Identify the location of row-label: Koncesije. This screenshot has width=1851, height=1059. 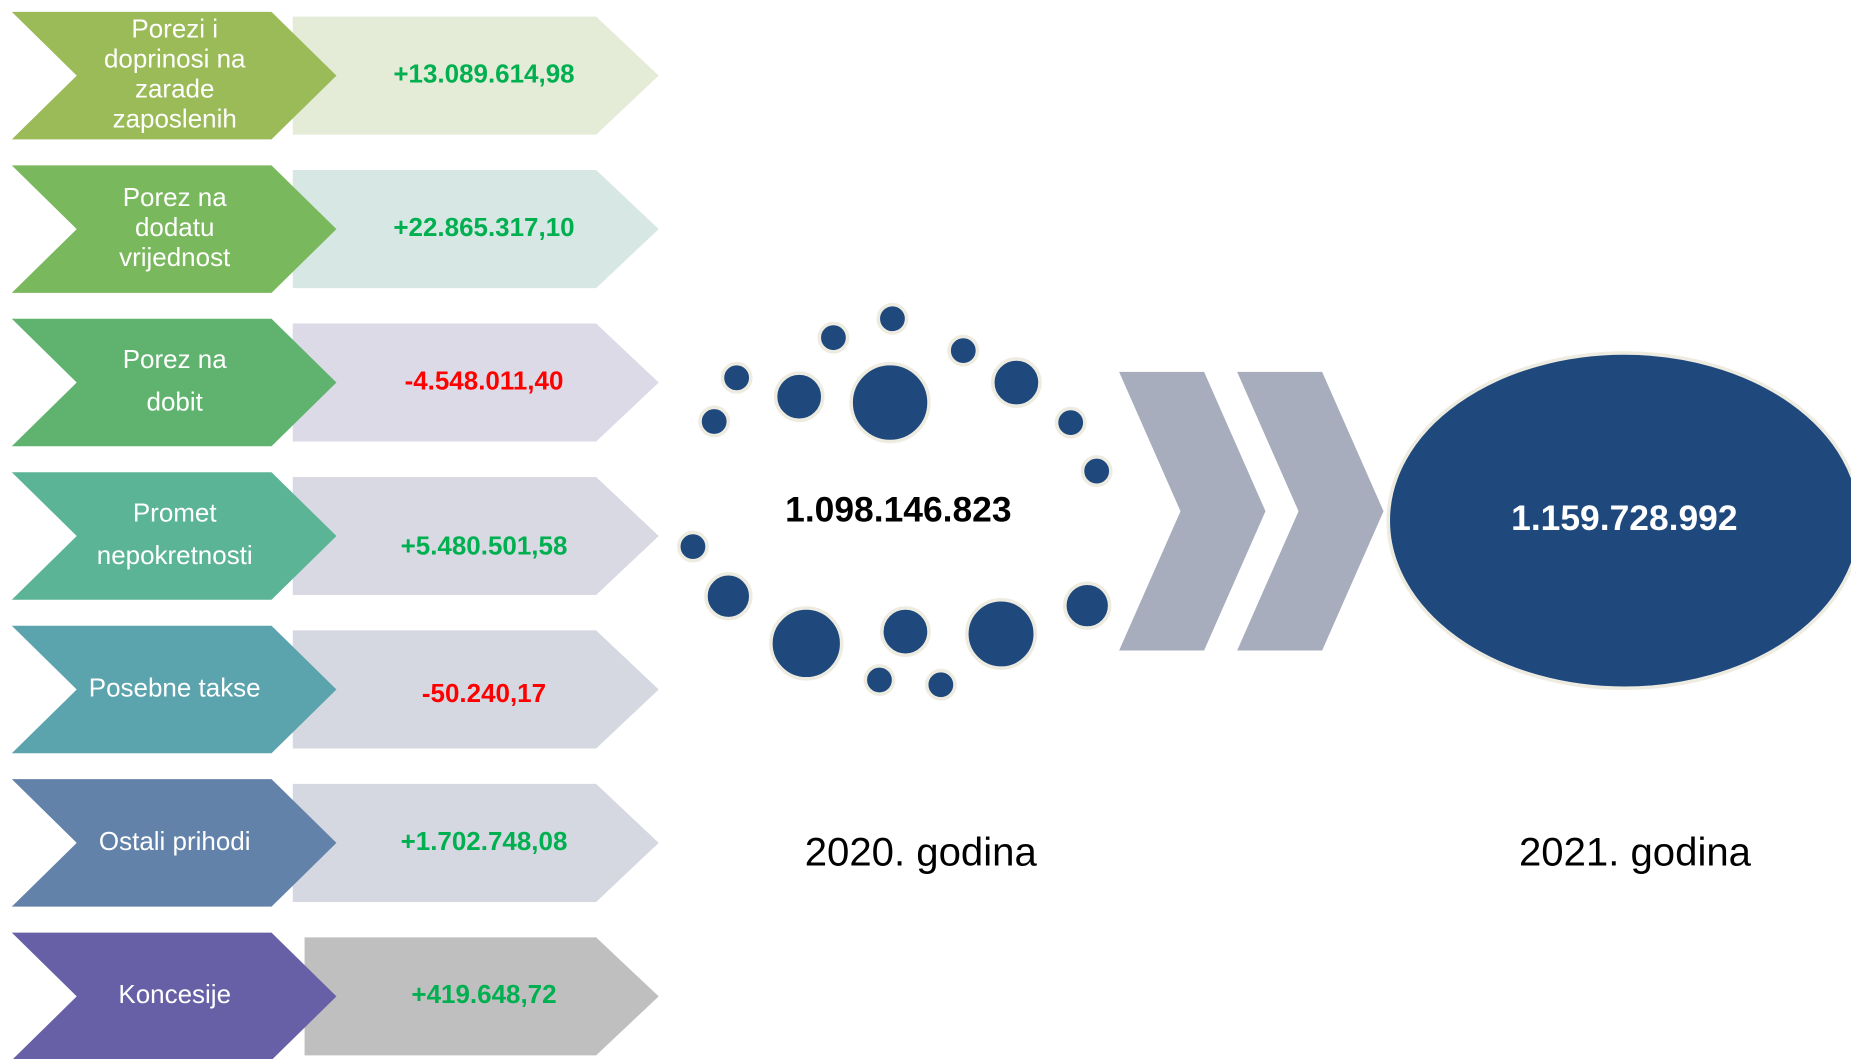
(174, 994).